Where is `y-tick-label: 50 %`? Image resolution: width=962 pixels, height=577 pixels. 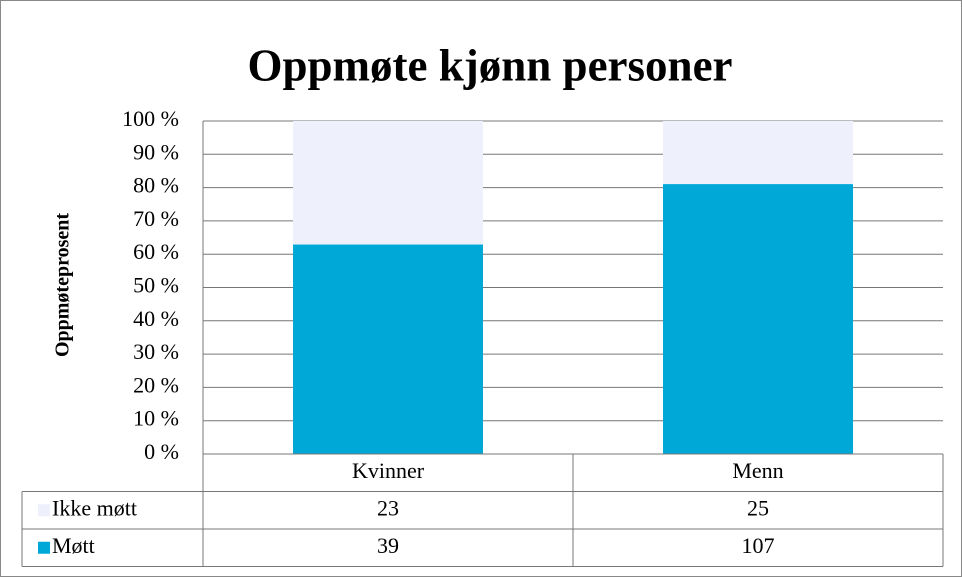 y-tick-label: 50 % is located at coordinates (156, 285).